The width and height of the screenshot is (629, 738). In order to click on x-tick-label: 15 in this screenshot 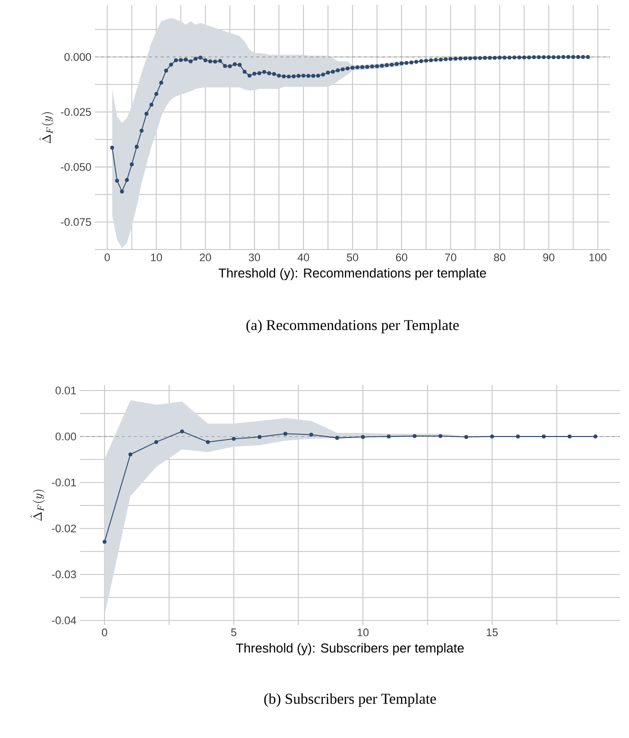, I will do `click(492, 632)`.